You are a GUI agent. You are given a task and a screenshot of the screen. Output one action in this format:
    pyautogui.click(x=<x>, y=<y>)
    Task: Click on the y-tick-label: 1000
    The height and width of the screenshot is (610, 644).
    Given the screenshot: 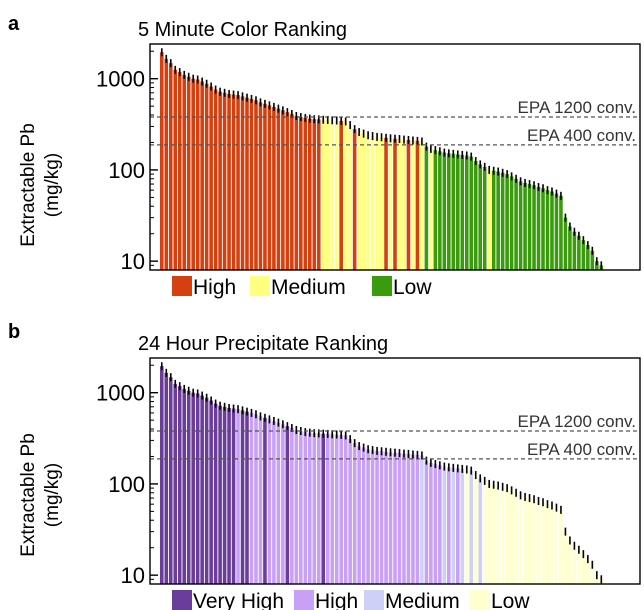 What is the action you would take?
    pyautogui.click(x=120, y=393)
    